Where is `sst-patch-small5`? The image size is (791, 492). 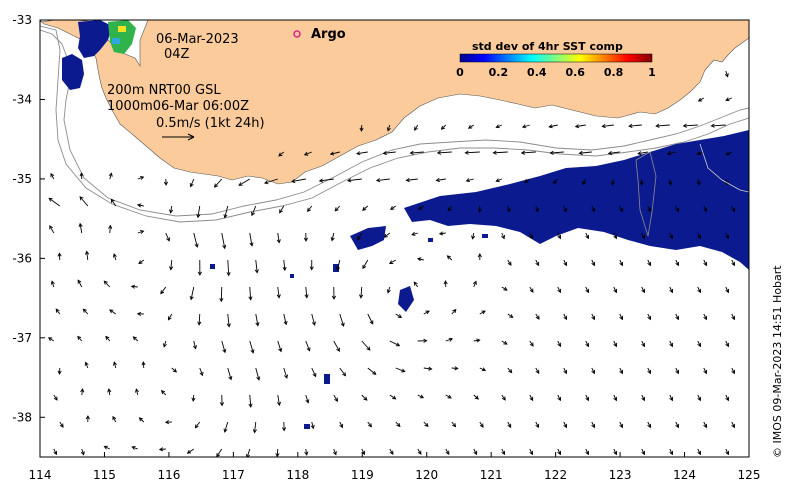
sst-patch-small5 is located at coordinates (307, 426).